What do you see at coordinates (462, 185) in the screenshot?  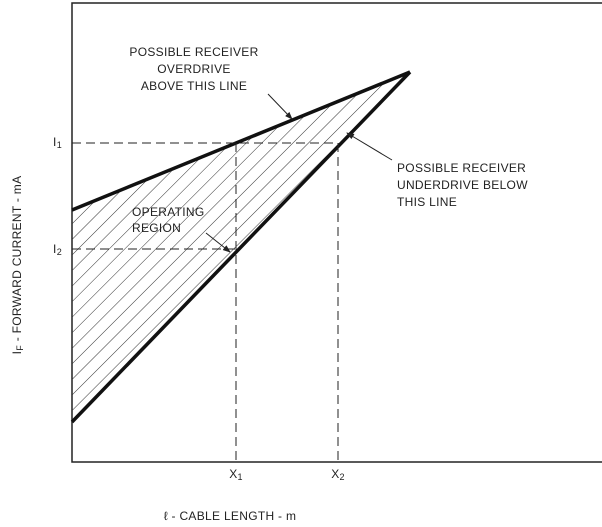 I see `annotation-line: UNDERDRIVE BELOW` at bounding box center [462, 185].